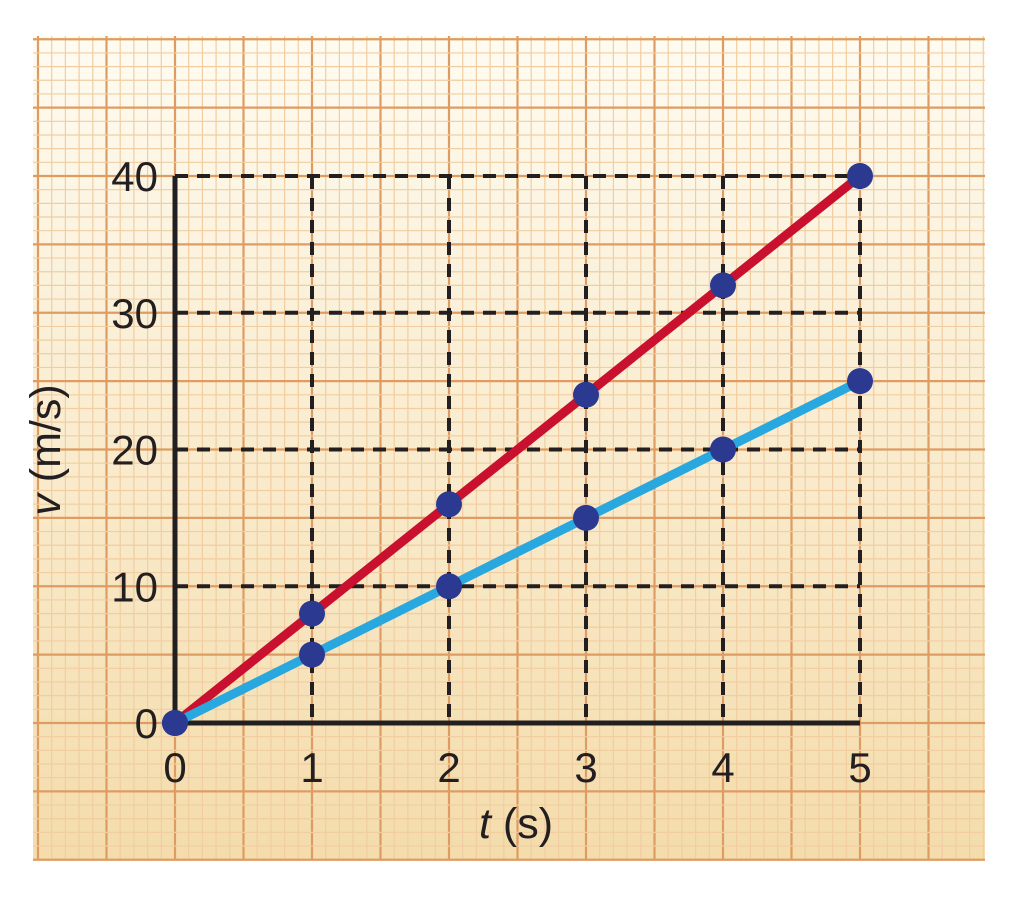  Describe the element at coordinates (134, 450) in the screenshot. I see `y-tick-label: 20` at that location.